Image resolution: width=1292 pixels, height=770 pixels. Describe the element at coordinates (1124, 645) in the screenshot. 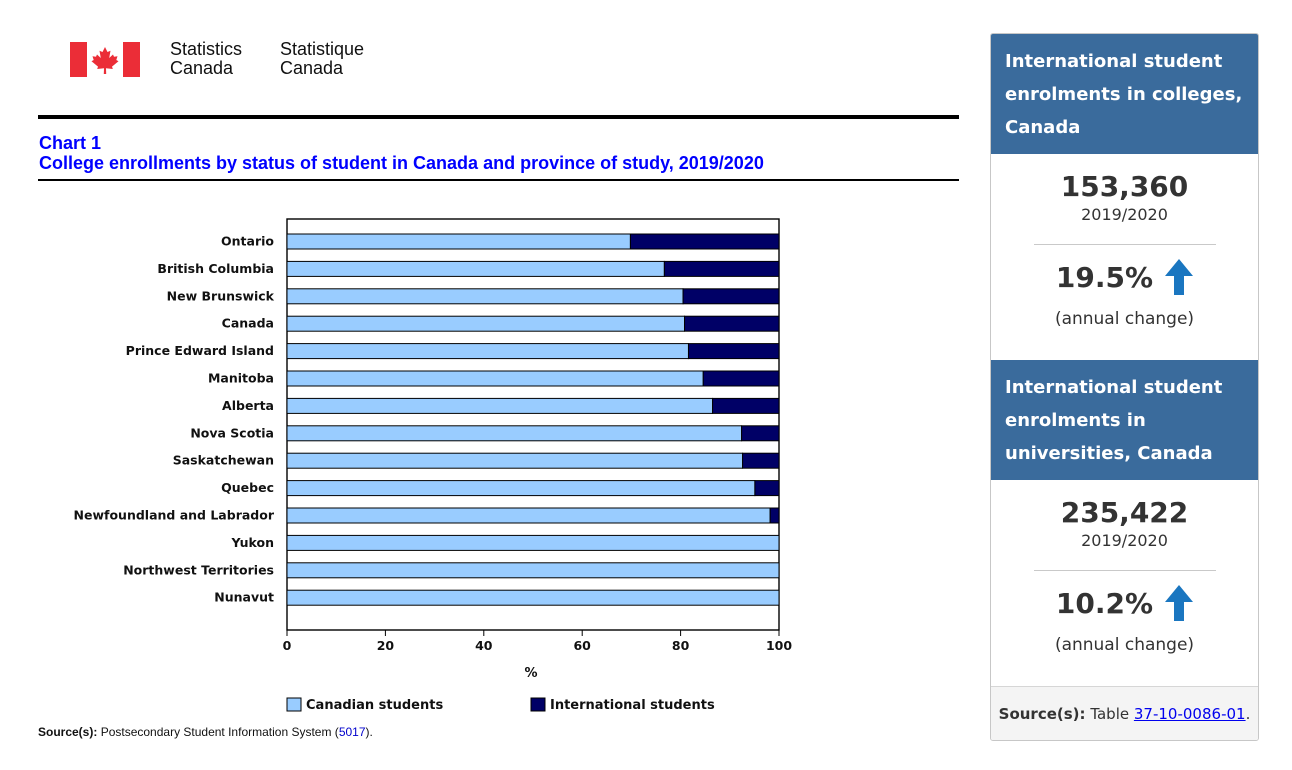

I see `university-card-change-note: (annual change)` at that location.